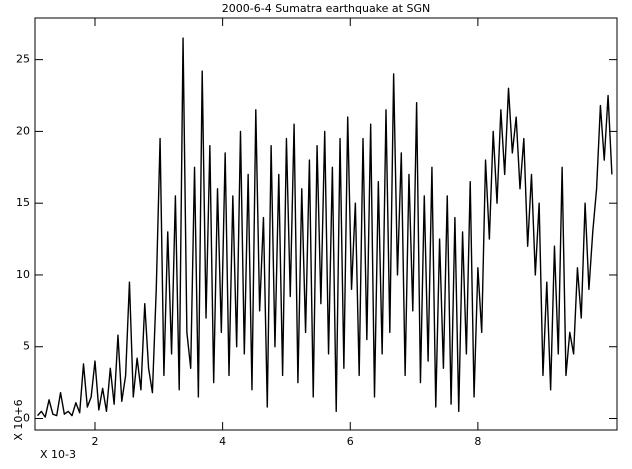 The height and width of the screenshot is (469, 632). Describe the element at coordinates (23, 202) in the screenshot. I see `y-tick-label: 15` at that location.